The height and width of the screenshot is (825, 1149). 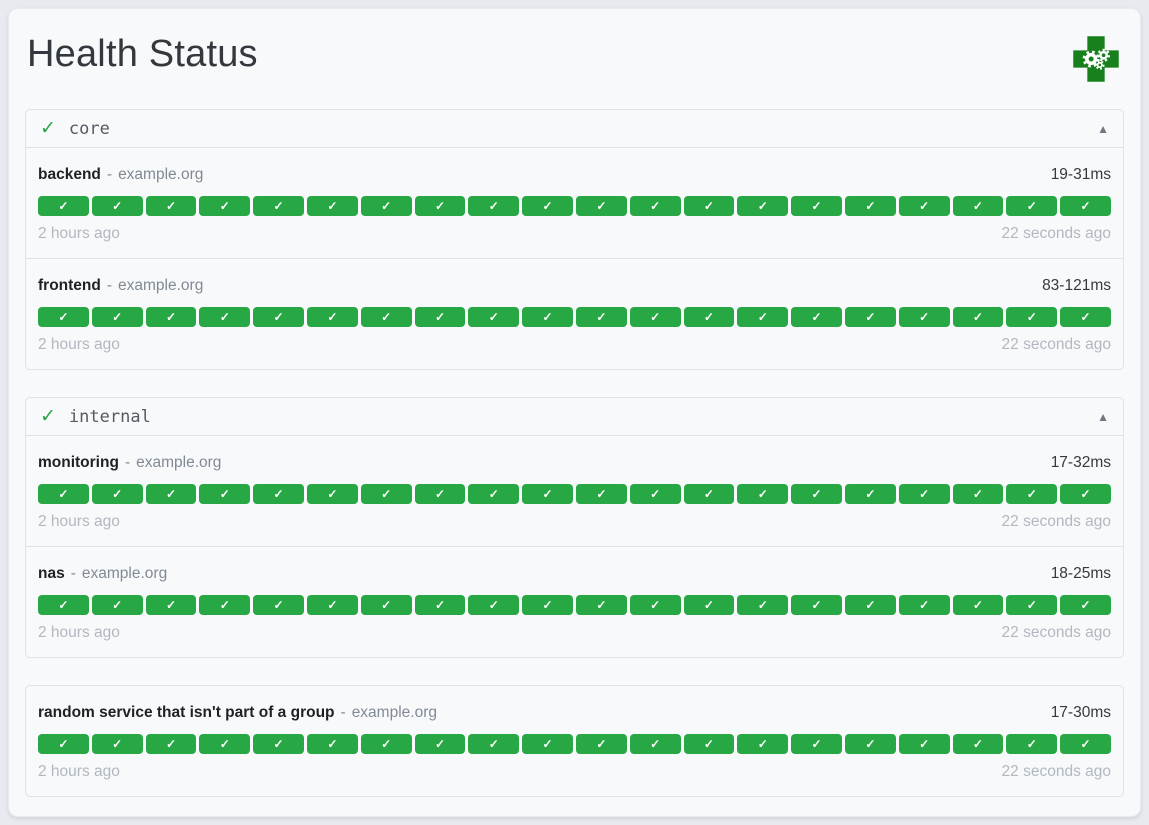 I want to click on group-header-core: ✓ core ▲, so click(x=574, y=129).